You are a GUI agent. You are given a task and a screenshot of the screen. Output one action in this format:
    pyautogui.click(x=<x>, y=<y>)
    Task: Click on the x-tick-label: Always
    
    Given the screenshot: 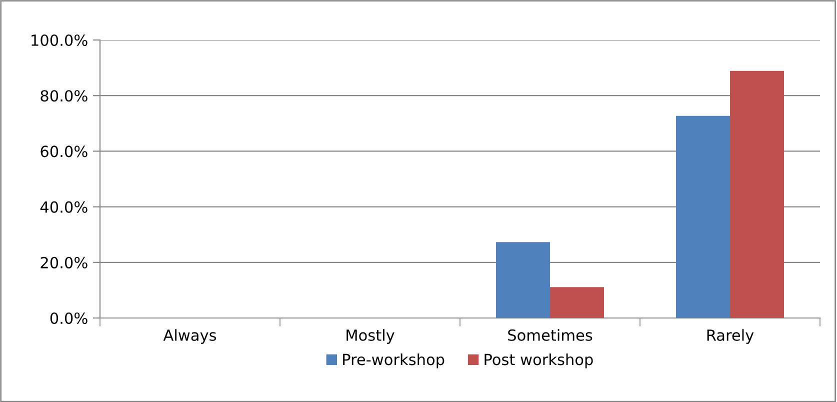 What is the action you would take?
    pyautogui.click(x=189, y=336)
    